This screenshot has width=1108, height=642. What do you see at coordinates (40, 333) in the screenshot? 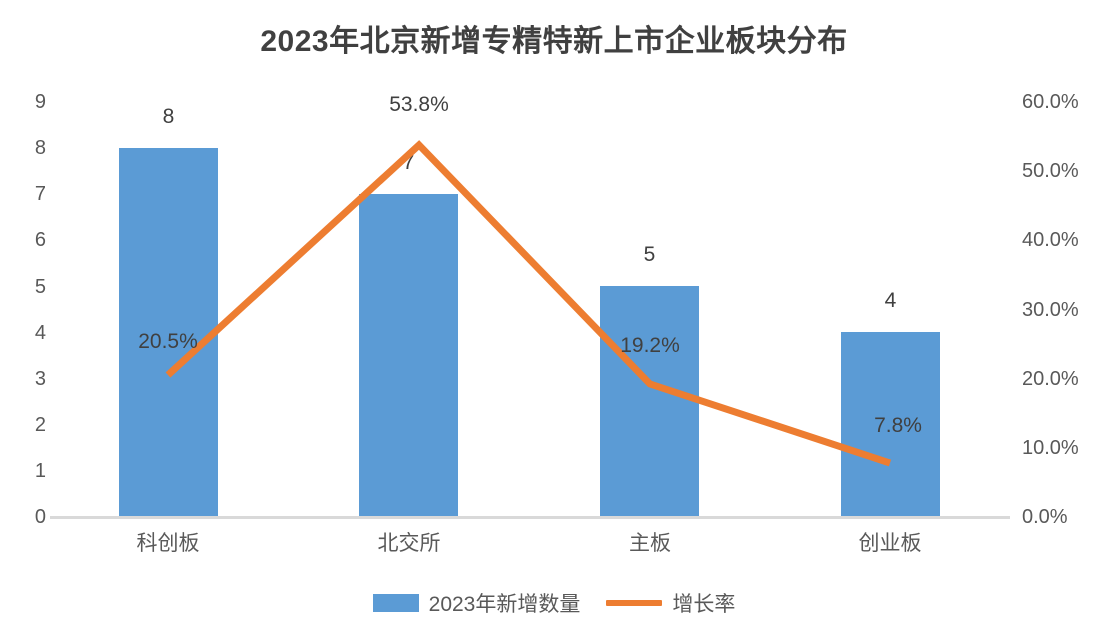
I see `left-axis-tick: 4` at bounding box center [40, 333].